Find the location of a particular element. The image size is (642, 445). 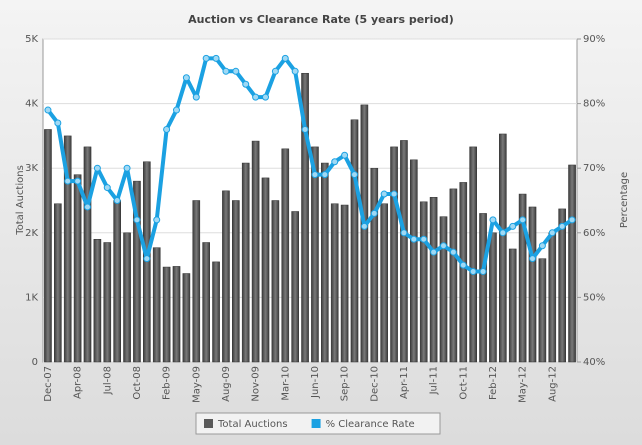

x-tick-label: Aug-12 is located at coordinates (552, 384).